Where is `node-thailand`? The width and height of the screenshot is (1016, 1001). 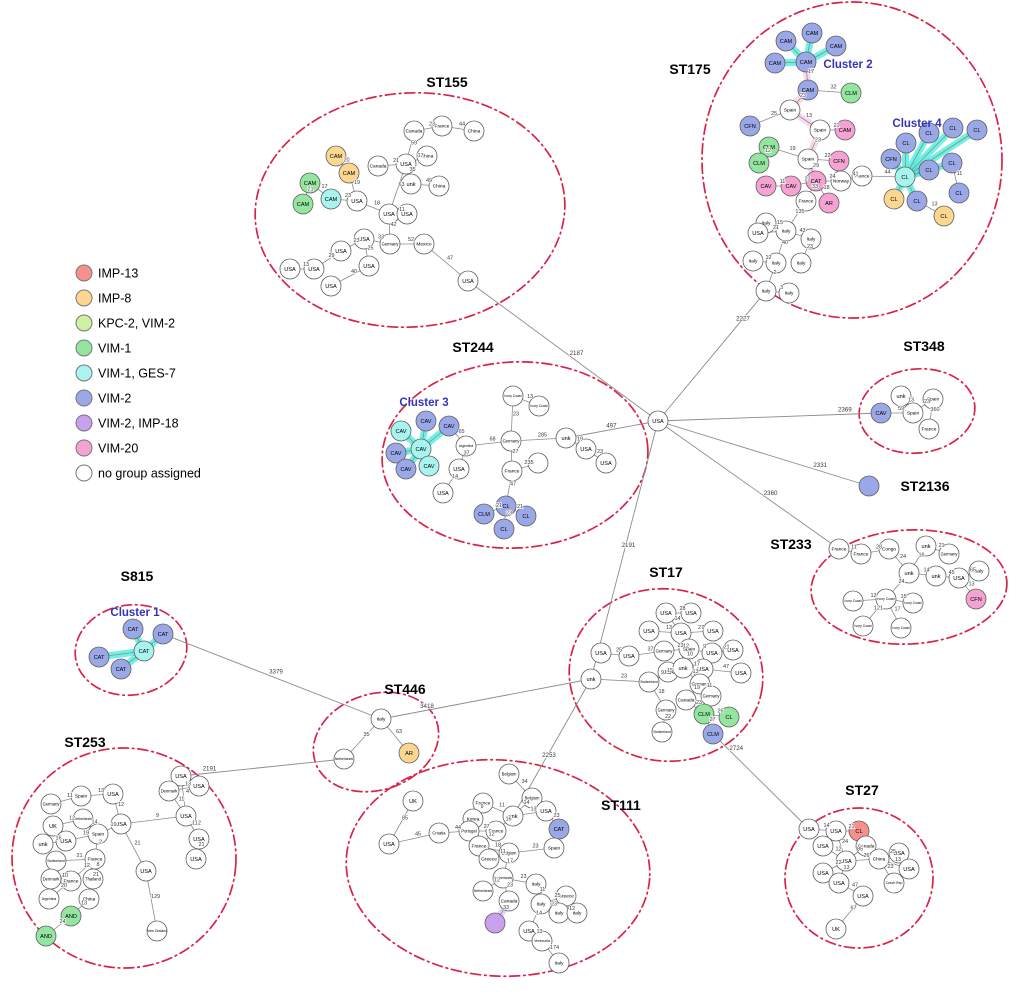
node-thailand is located at coordinates (93, 879).